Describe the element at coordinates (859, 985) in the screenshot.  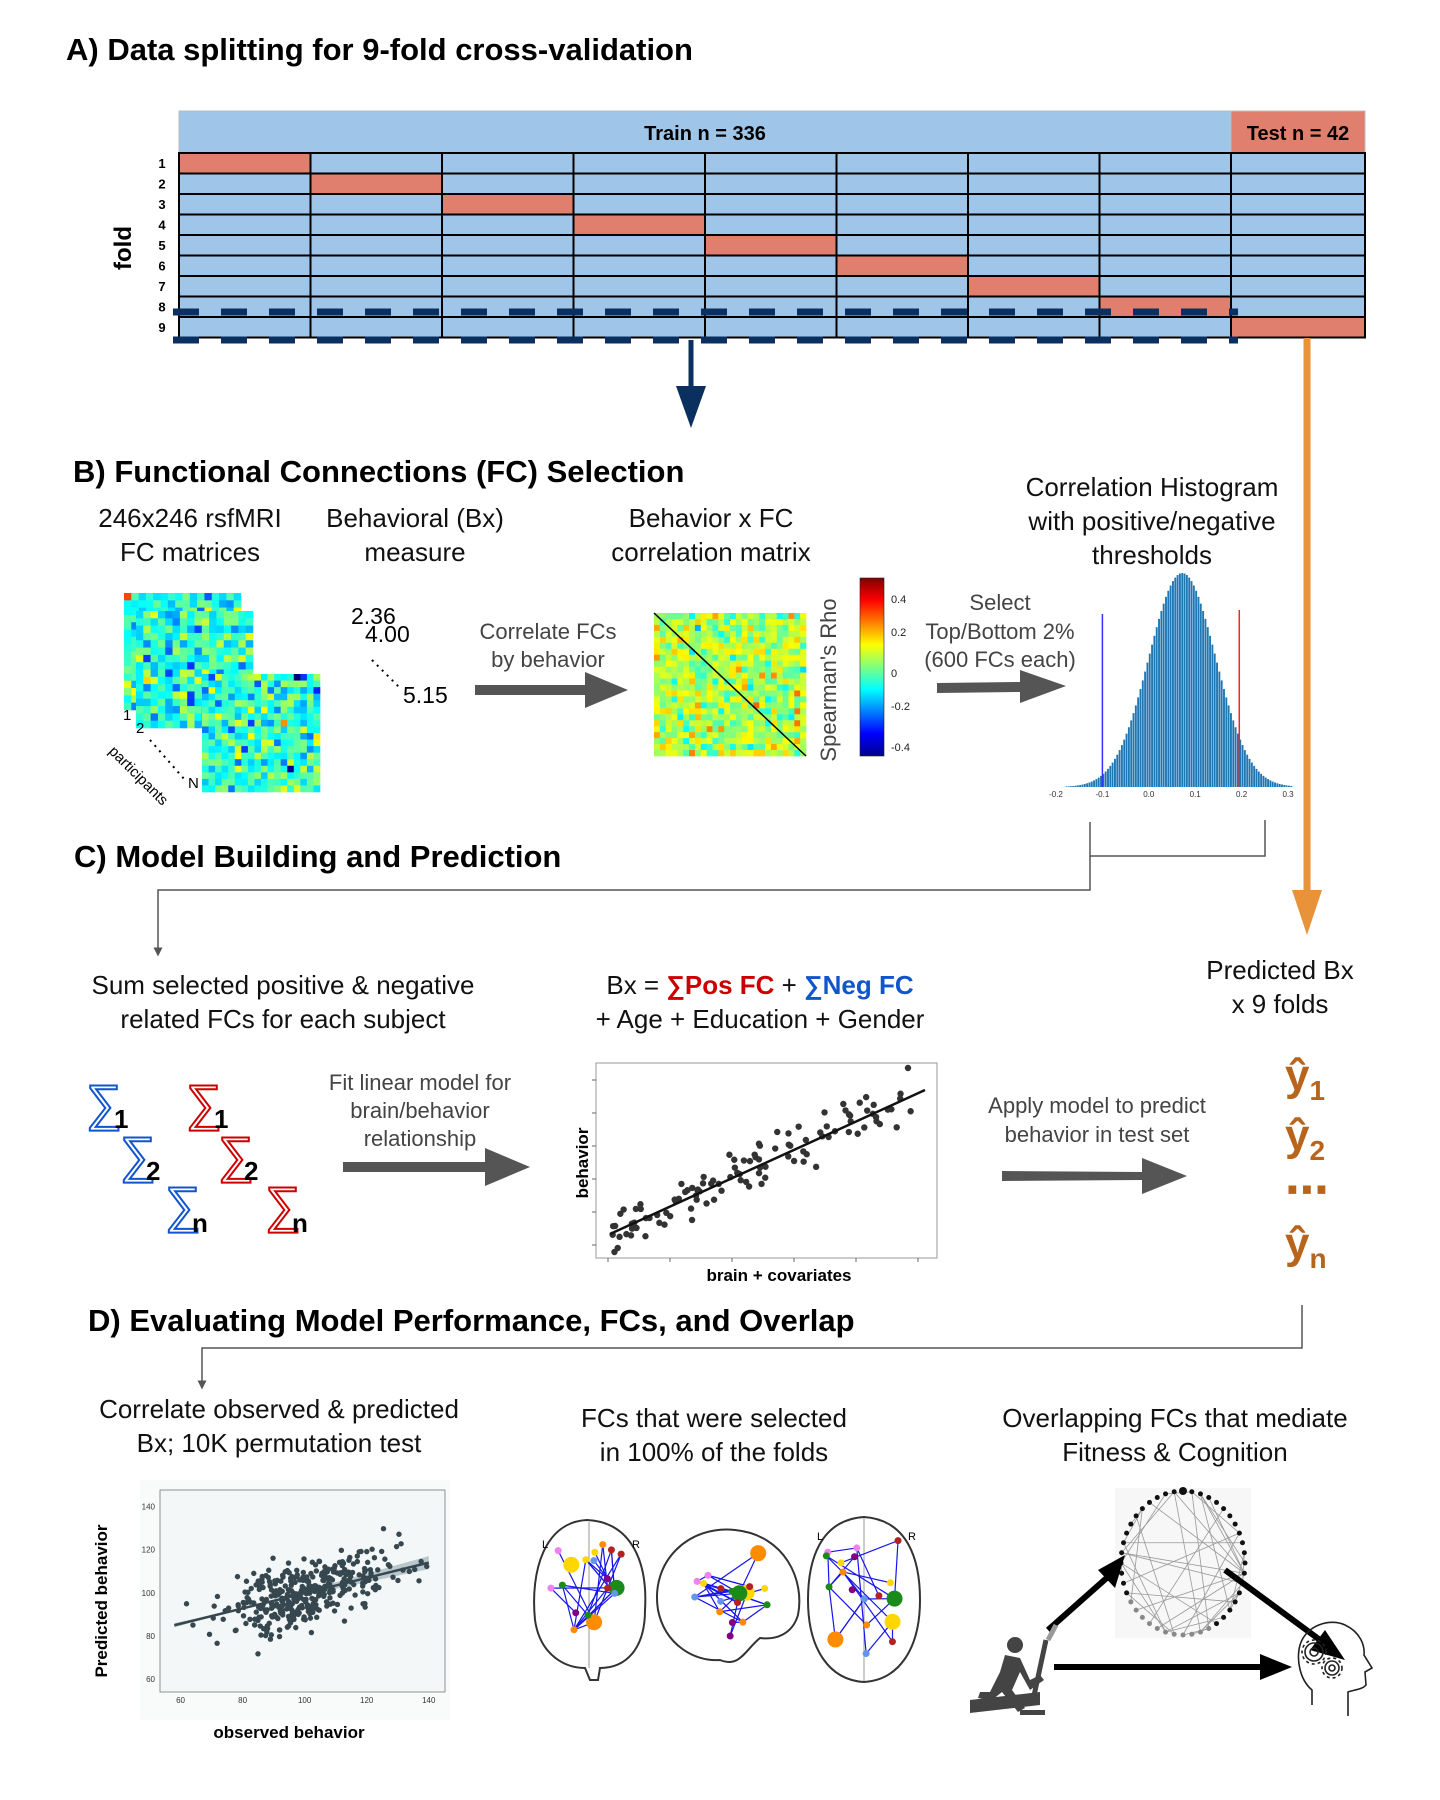
I see `formula-neg-term: ∑Neg FC` at that location.